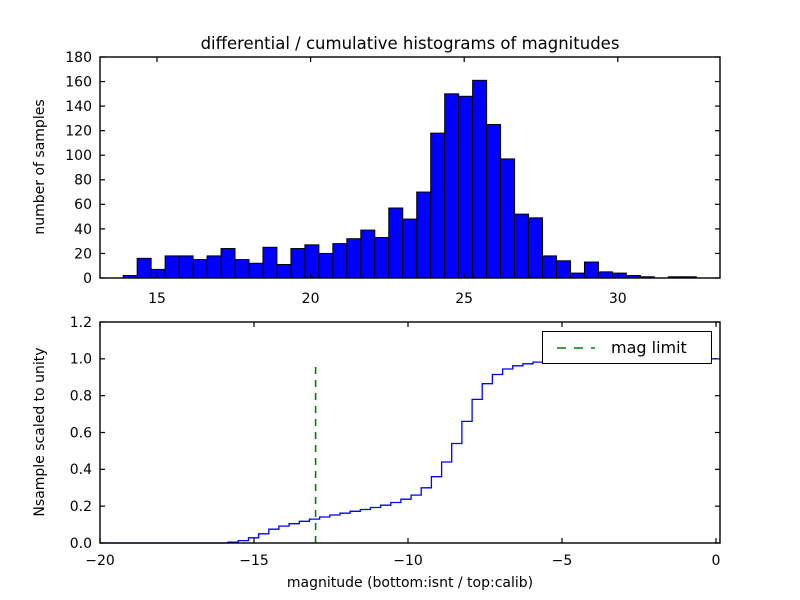 The width and height of the screenshot is (800, 600). What do you see at coordinates (618, 299) in the screenshot?
I see `tick-label: 30` at bounding box center [618, 299].